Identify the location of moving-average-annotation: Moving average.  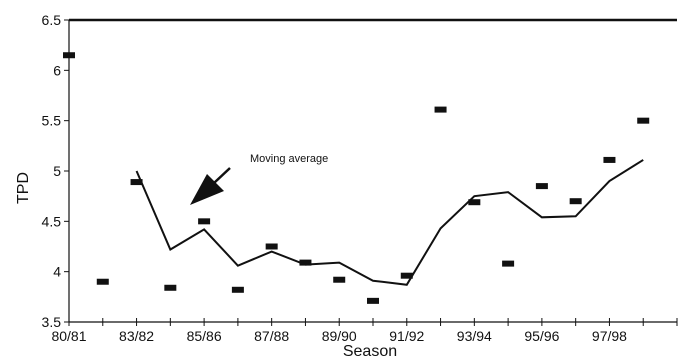
(259, 179).